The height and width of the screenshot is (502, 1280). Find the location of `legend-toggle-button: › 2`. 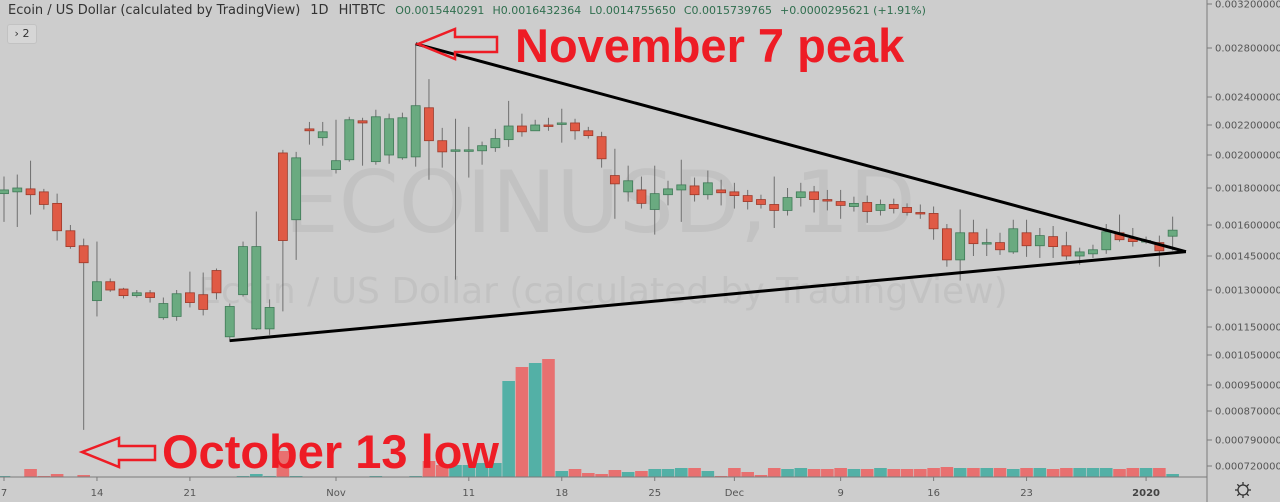

legend-toggle-button: › 2 is located at coordinates (22, 34).